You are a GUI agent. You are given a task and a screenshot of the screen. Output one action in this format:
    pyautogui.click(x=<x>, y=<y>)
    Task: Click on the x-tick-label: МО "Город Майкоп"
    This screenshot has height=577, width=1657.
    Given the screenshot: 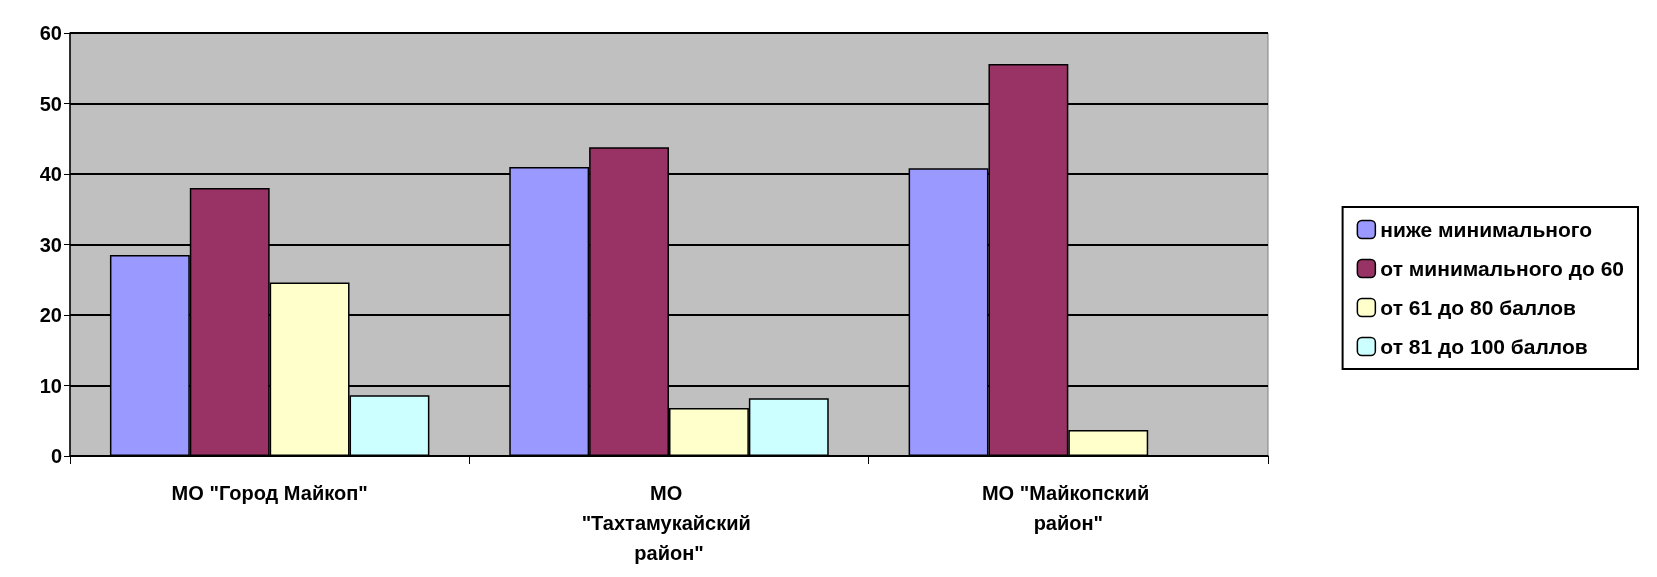 What is the action you would take?
    pyautogui.click(x=269, y=493)
    